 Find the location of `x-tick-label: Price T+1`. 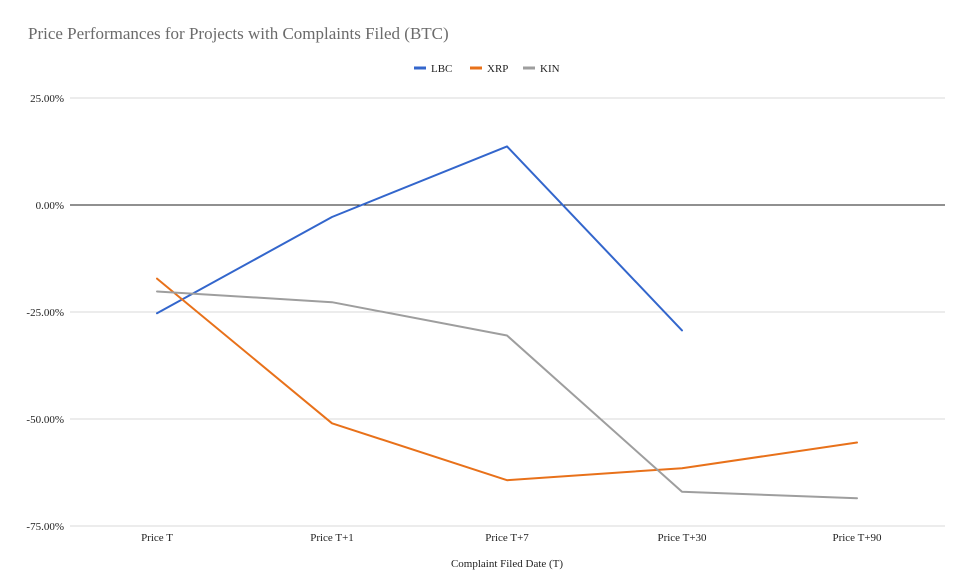

x-tick-label: Price T+1 is located at coordinates (332, 538).